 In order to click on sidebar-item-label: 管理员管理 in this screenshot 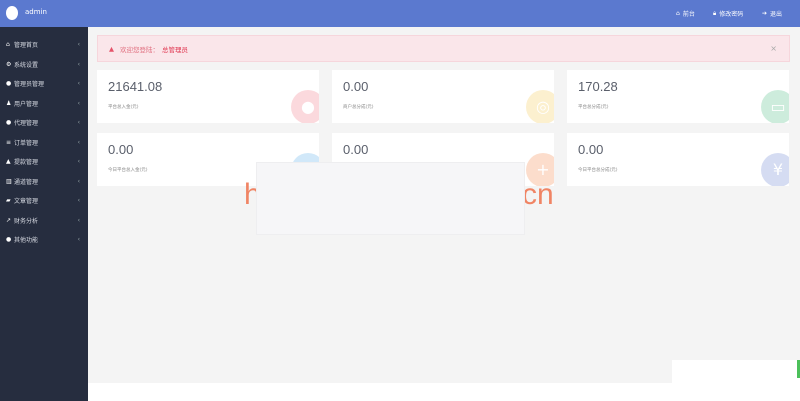, I will do `click(29, 85)`.